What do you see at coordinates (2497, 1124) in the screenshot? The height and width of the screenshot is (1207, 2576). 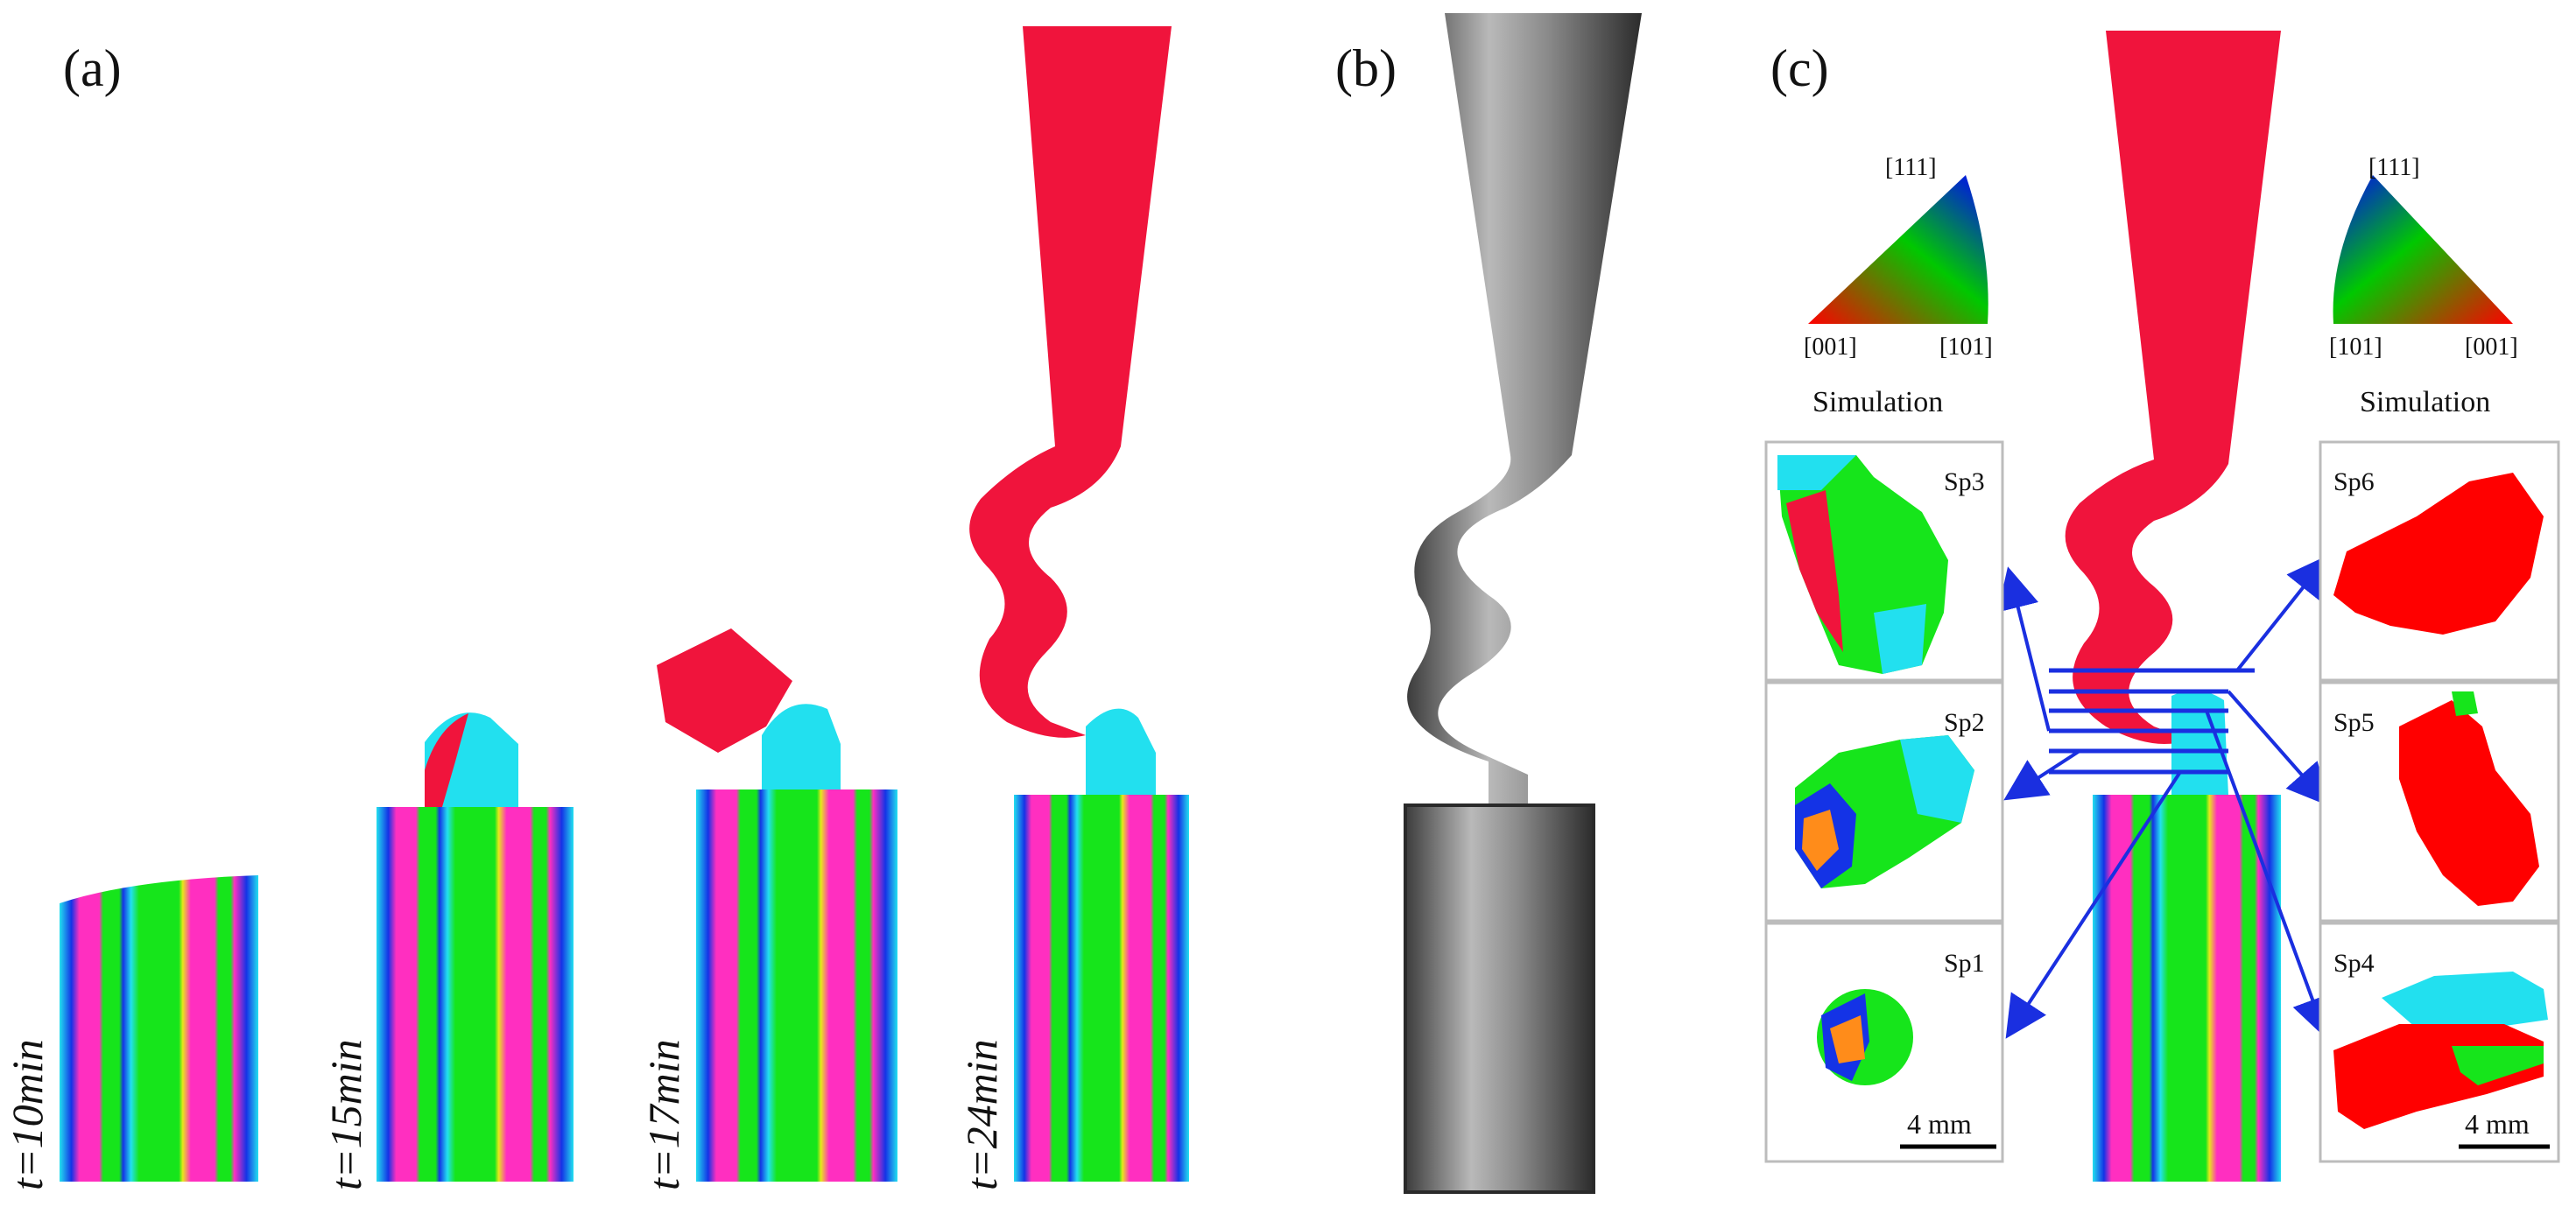 I see `scale-label-right: 4 mm` at bounding box center [2497, 1124].